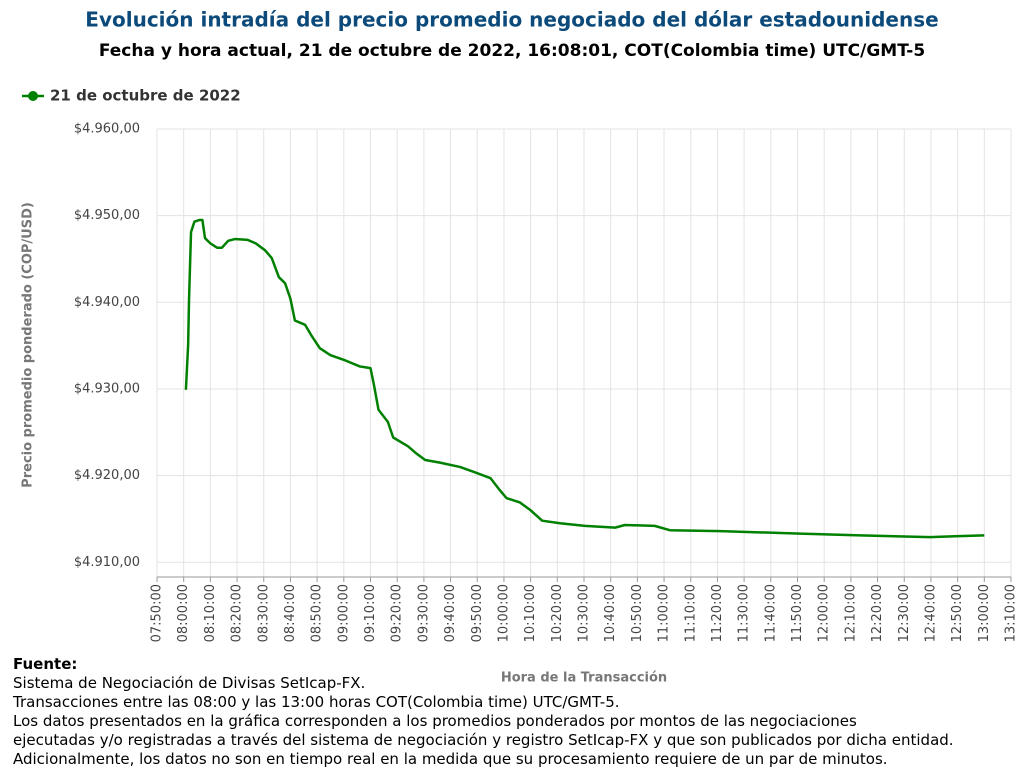 This screenshot has height=769, width=1024. Describe the element at coordinates (850, 613) in the screenshot. I see `x-tick-label: 12:10:00` at that location.